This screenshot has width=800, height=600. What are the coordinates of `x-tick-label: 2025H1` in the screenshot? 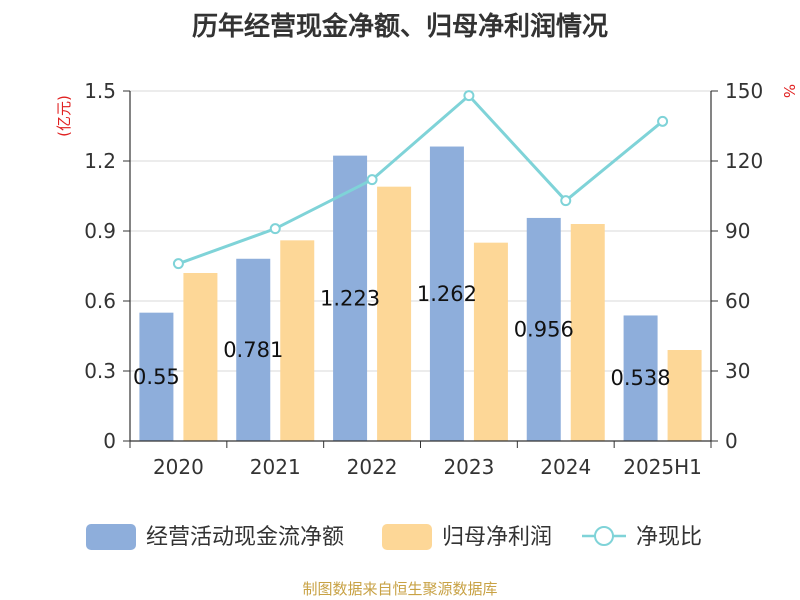 It's located at (662, 467).